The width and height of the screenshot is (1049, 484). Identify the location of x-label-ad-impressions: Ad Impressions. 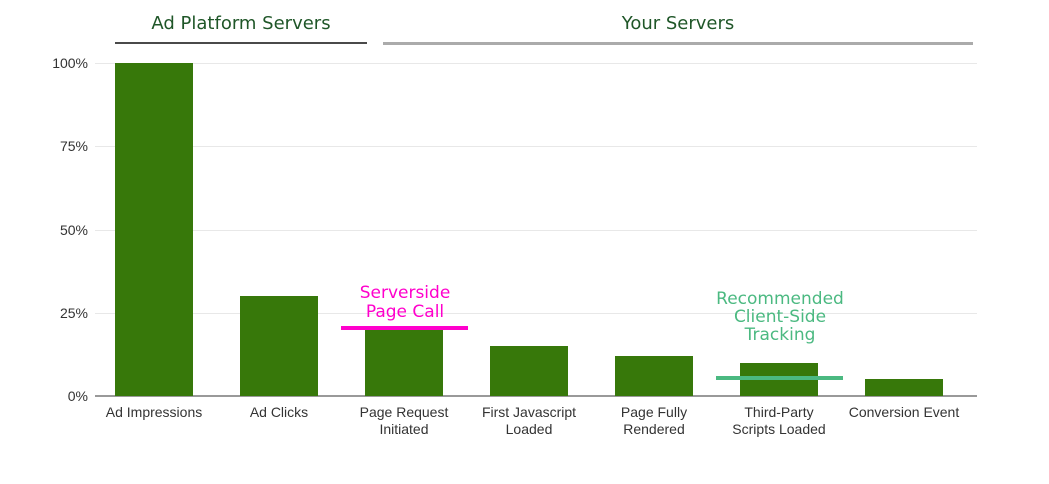
(154, 412).